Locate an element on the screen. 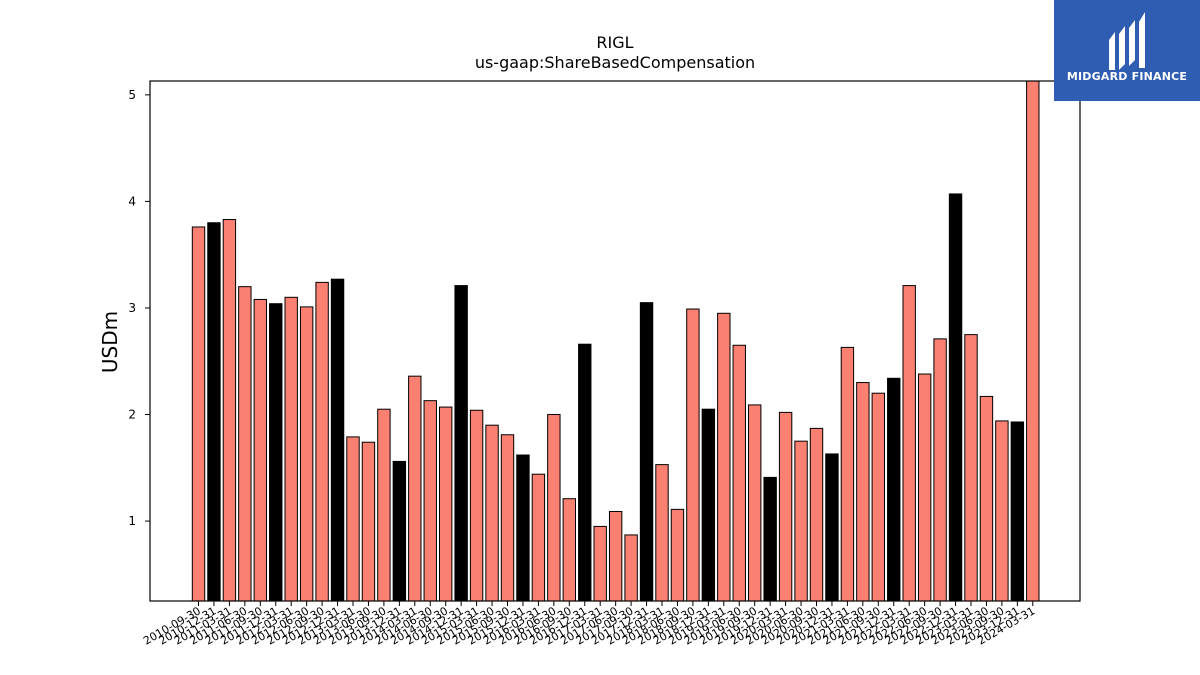 The width and height of the screenshot is (1200, 675). y-tick-label: 5 is located at coordinates (132, 95).